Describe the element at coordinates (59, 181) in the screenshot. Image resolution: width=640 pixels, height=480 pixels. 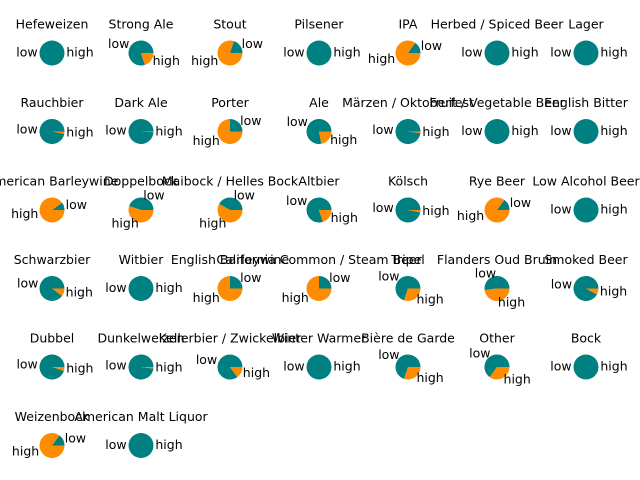
I see `pie-title: American Barleywine` at that location.